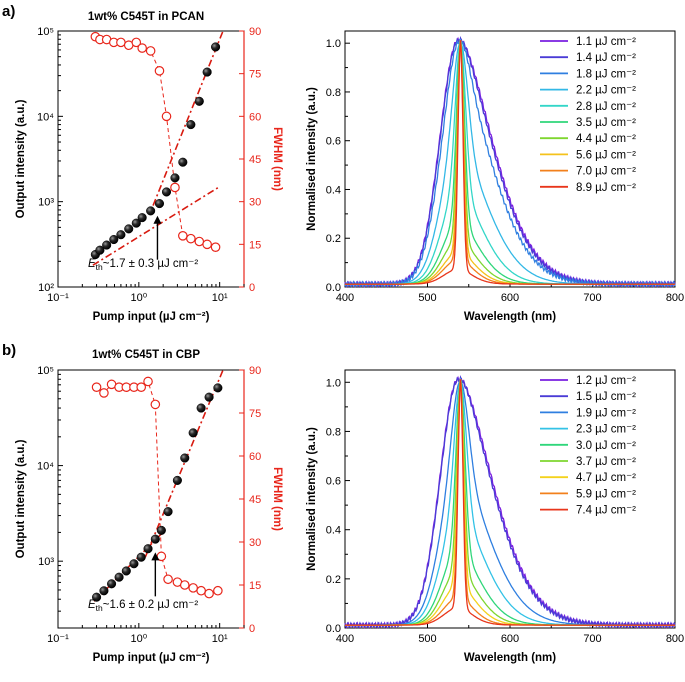 This screenshot has width=685, height=682. What do you see at coordinates (333, 629) in the screenshot?
I see `y-tick-label: 0.0` at bounding box center [333, 629].